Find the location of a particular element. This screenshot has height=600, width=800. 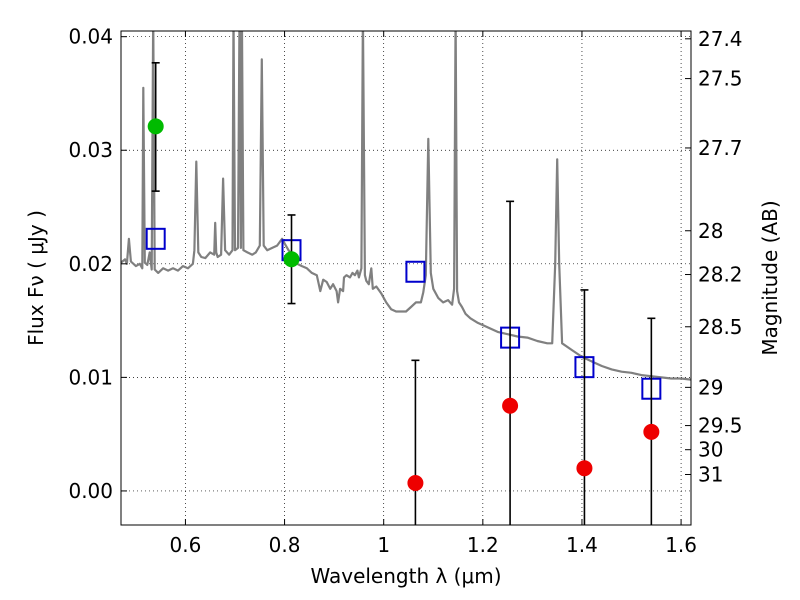

y2-tick-label: 30 is located at coordinates (710, 450).